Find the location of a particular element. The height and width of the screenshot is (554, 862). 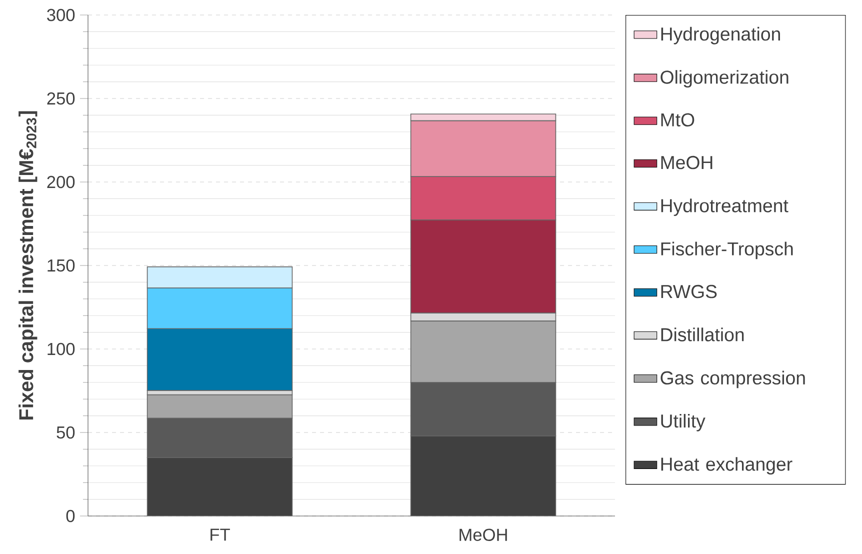

legend-label: Hydrotreatment is located at coordinates (724, 207).